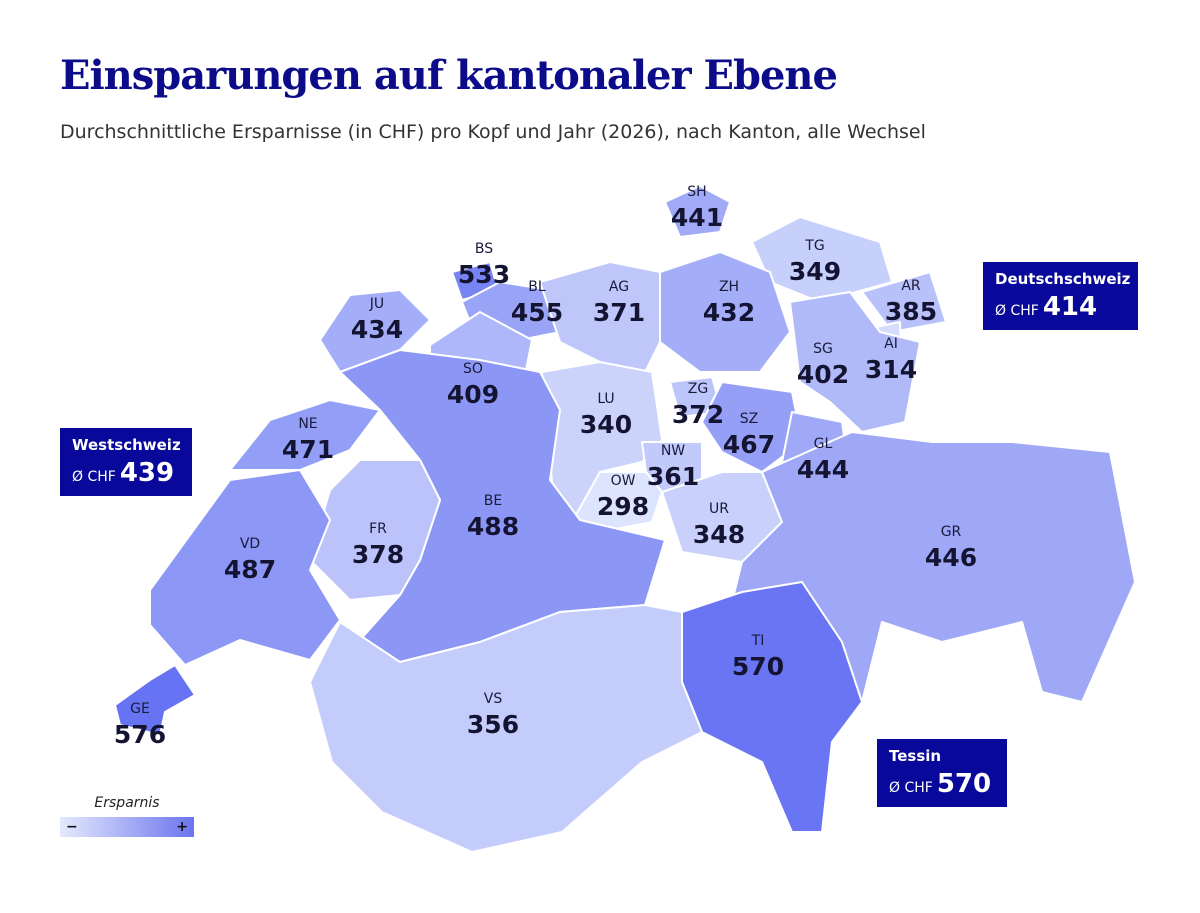 Image resolution: width=1200 pixels, height=913 pixels. What do you see at coordinates (606, 424) in the screenshot?
I see `canton-value-label: 340` at bounding box center [606, 424].